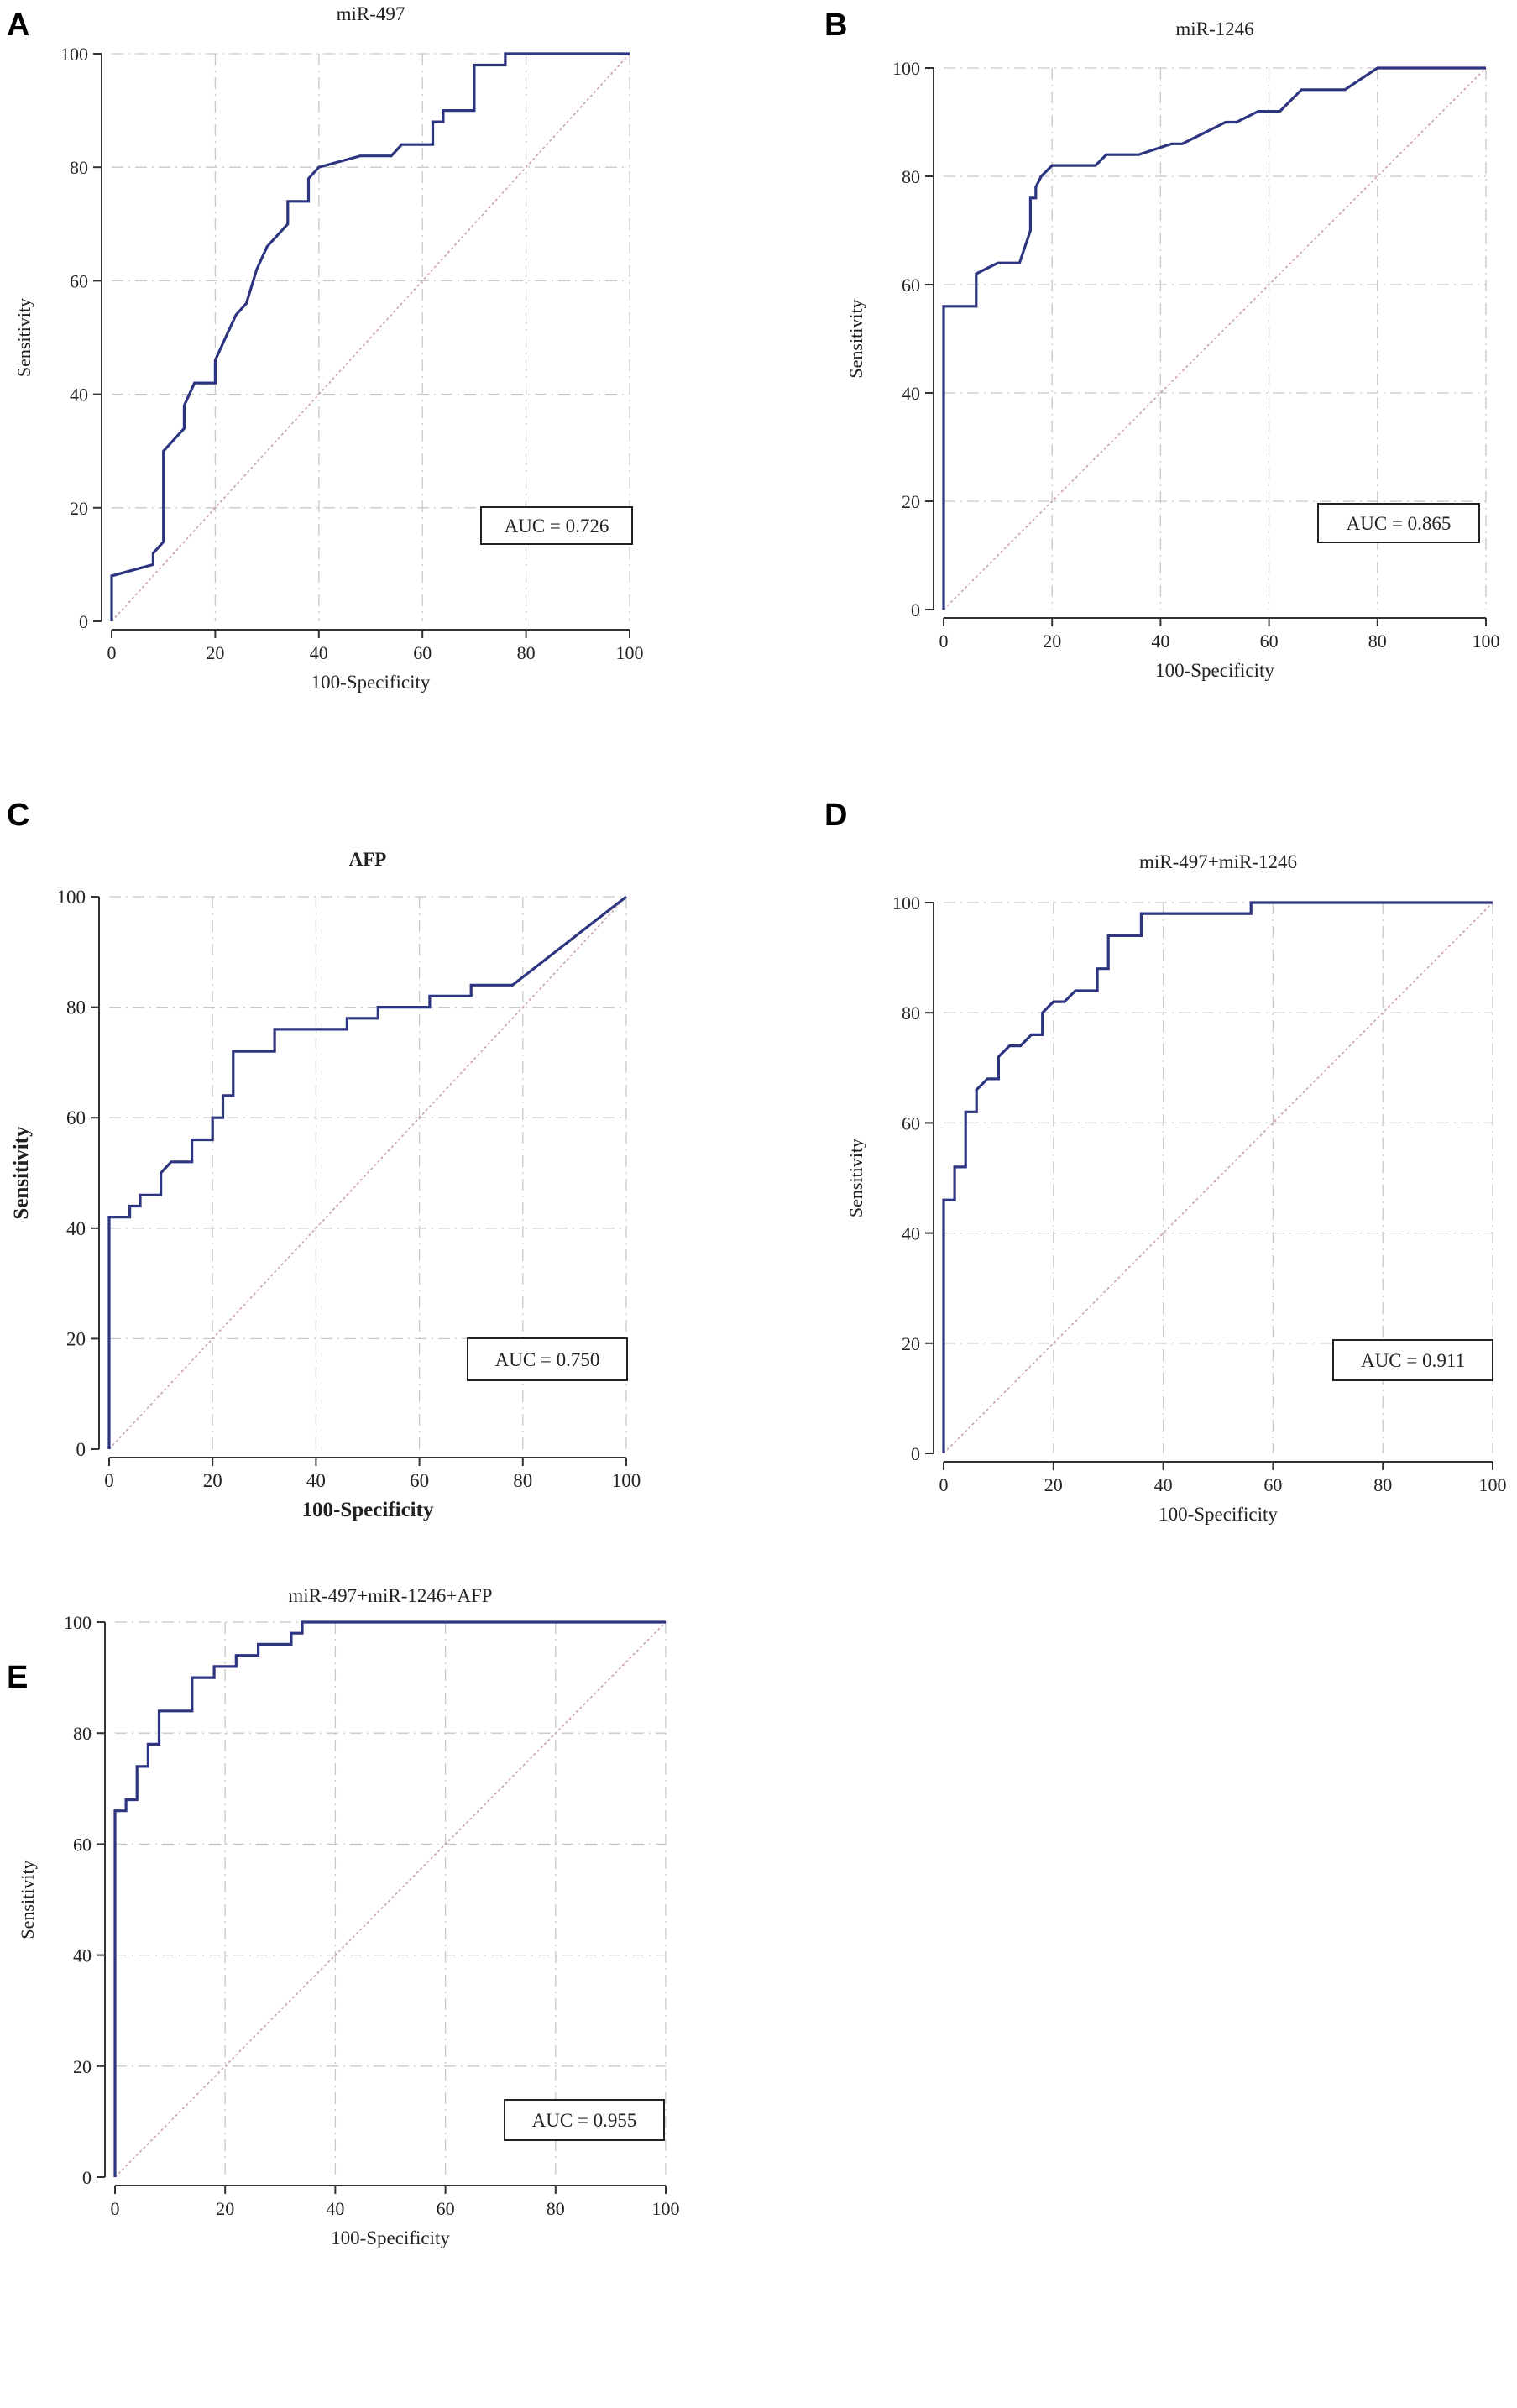 This screenshot has width=1517, height=2408. What do you see at coordinates (371, 13) in the screenshot?
I see `chart-title: miR-497` at bounding box center [371, 13].